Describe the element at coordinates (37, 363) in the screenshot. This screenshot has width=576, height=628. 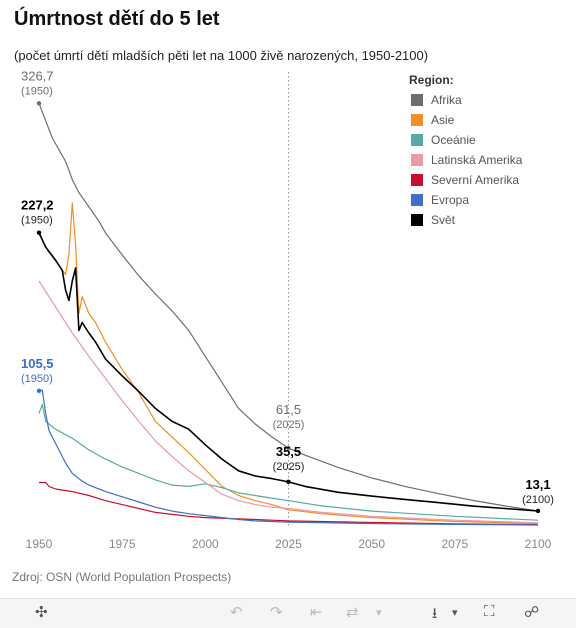
I see `annotation-value: 105,5` at that location.